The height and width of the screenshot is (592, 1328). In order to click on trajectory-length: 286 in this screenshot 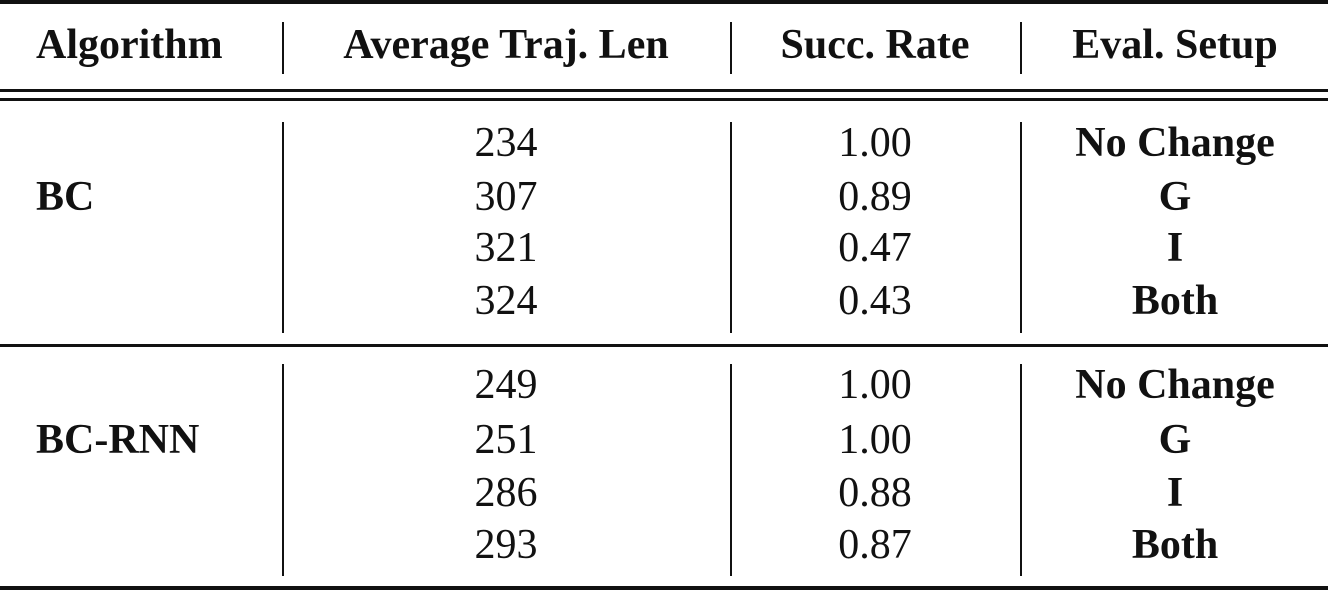, I will do `click(506, 493)`.